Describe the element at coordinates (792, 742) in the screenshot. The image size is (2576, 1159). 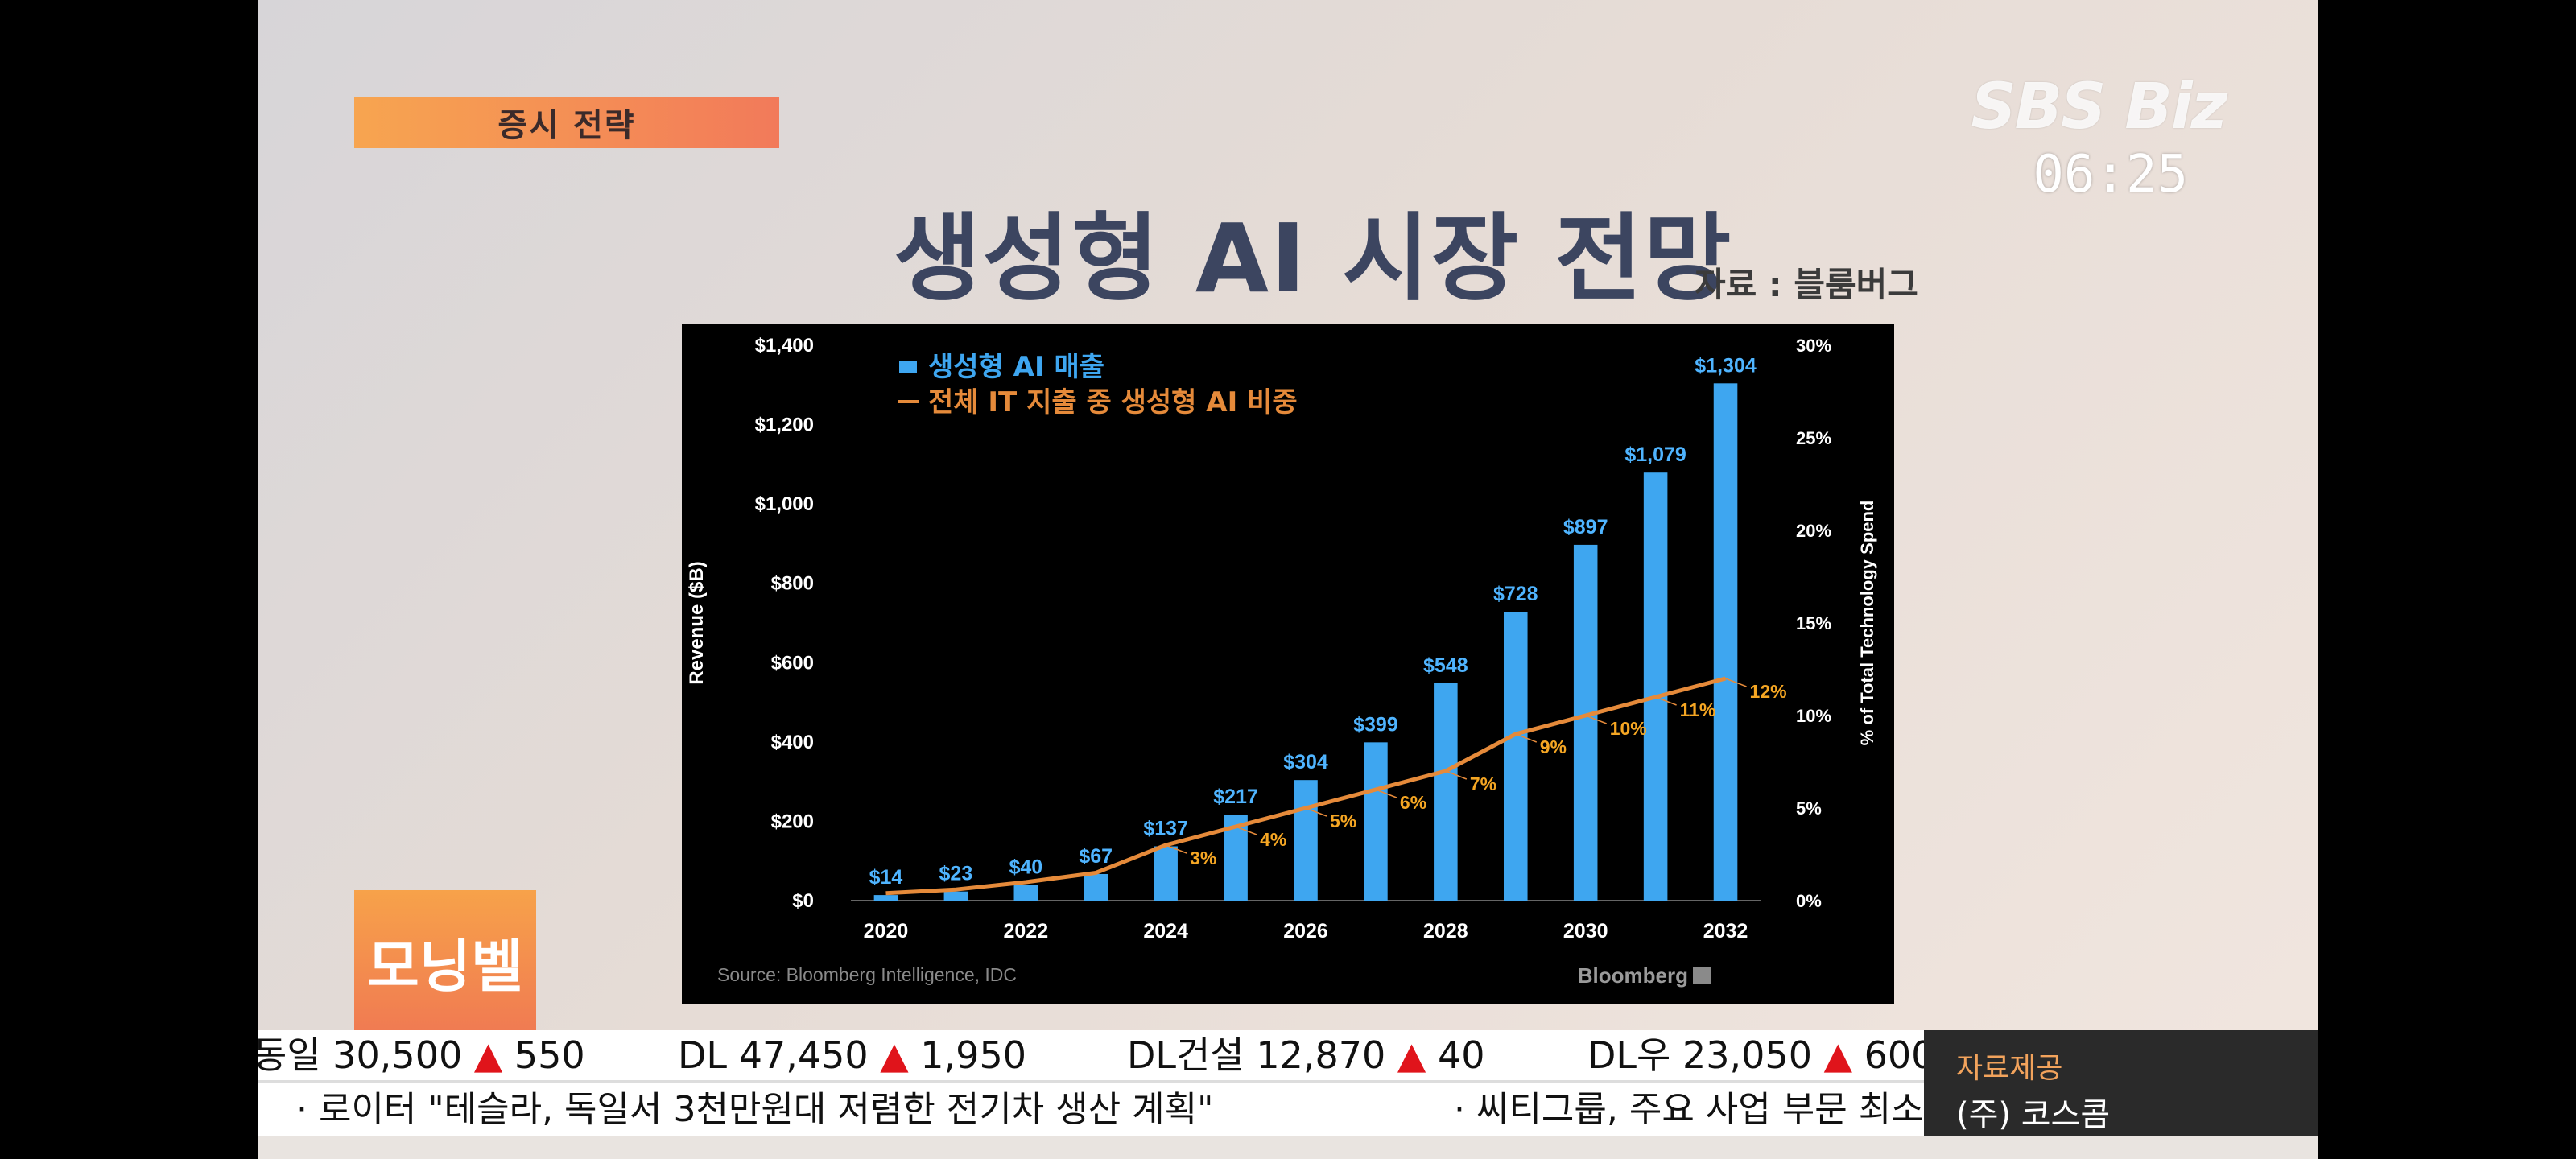
I see `y-tick-label: $400` at that location.